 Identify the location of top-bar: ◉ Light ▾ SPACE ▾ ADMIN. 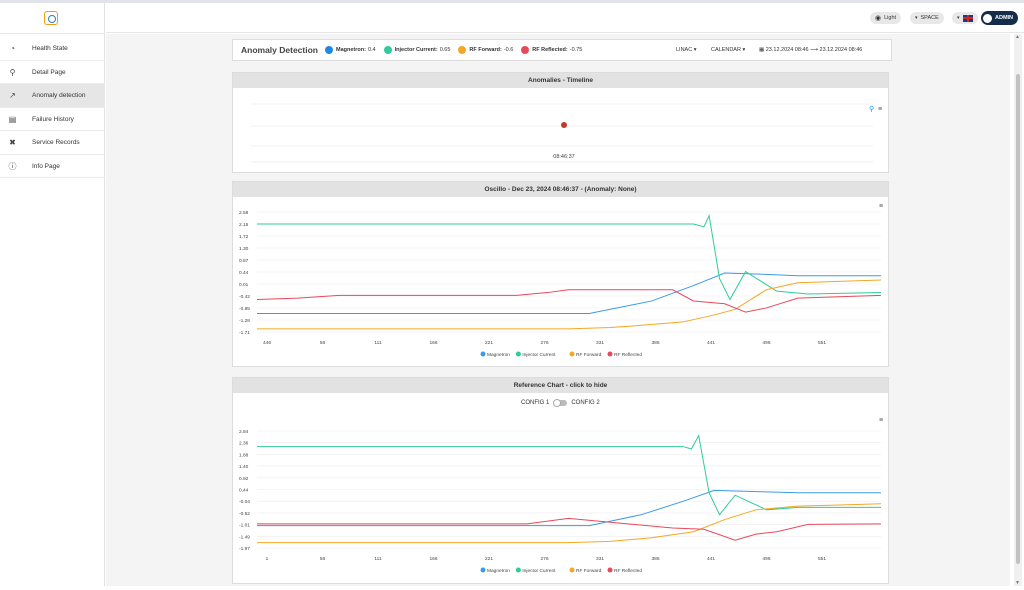
(565, 18).